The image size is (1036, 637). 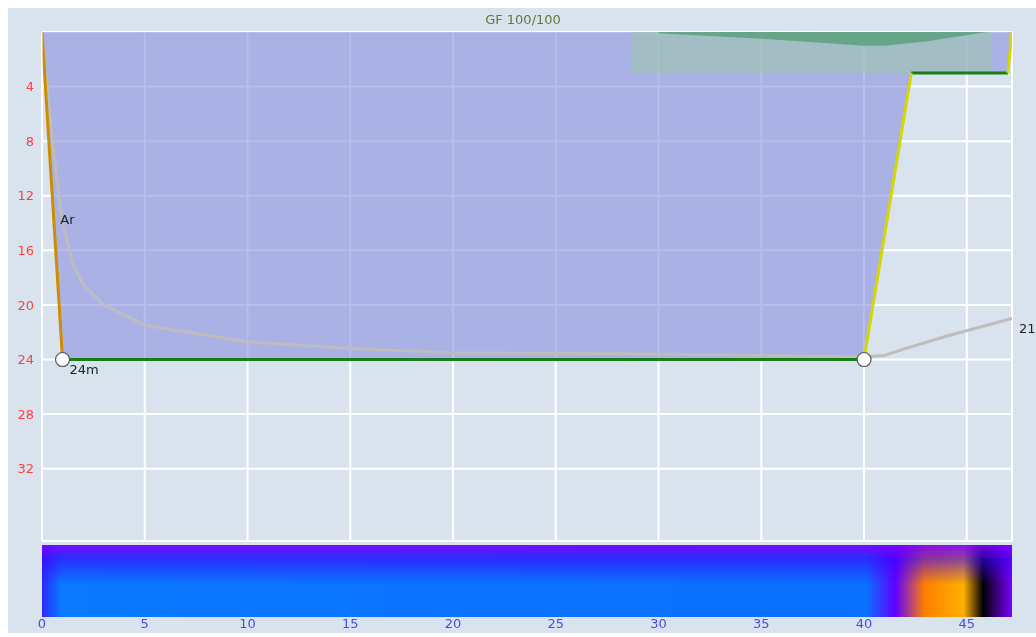 What do you see at coordinates (967, 624) in the screenshot?
I see `x-tick-label: 45` at bounding box center [967, 624].